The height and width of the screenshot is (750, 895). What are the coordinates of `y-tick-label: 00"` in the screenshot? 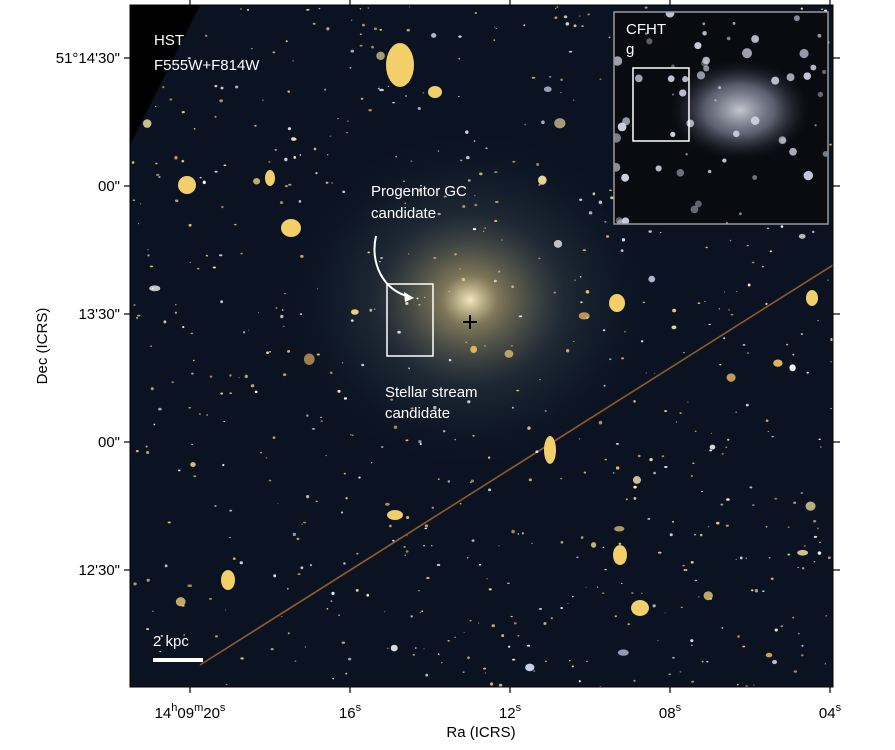 It's located at (109, 186).